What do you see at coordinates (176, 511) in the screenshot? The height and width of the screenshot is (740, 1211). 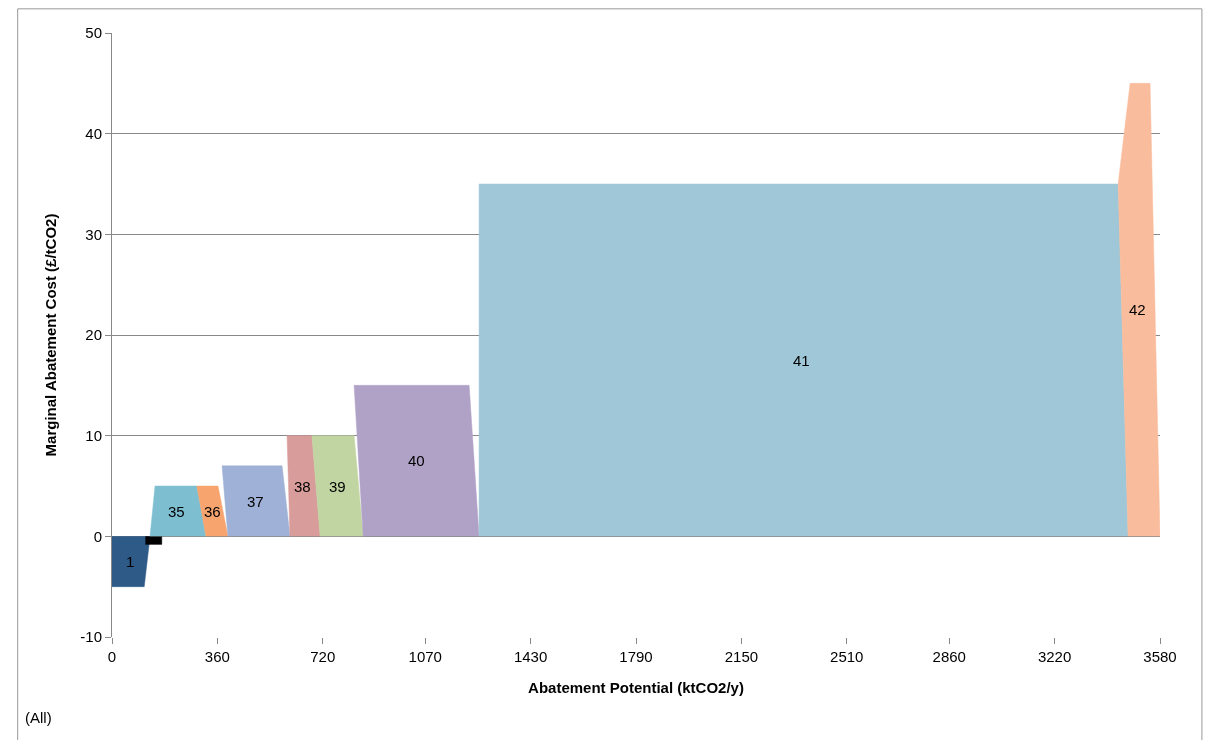 I see `series-label: 35` at bounding box center [176, 511].